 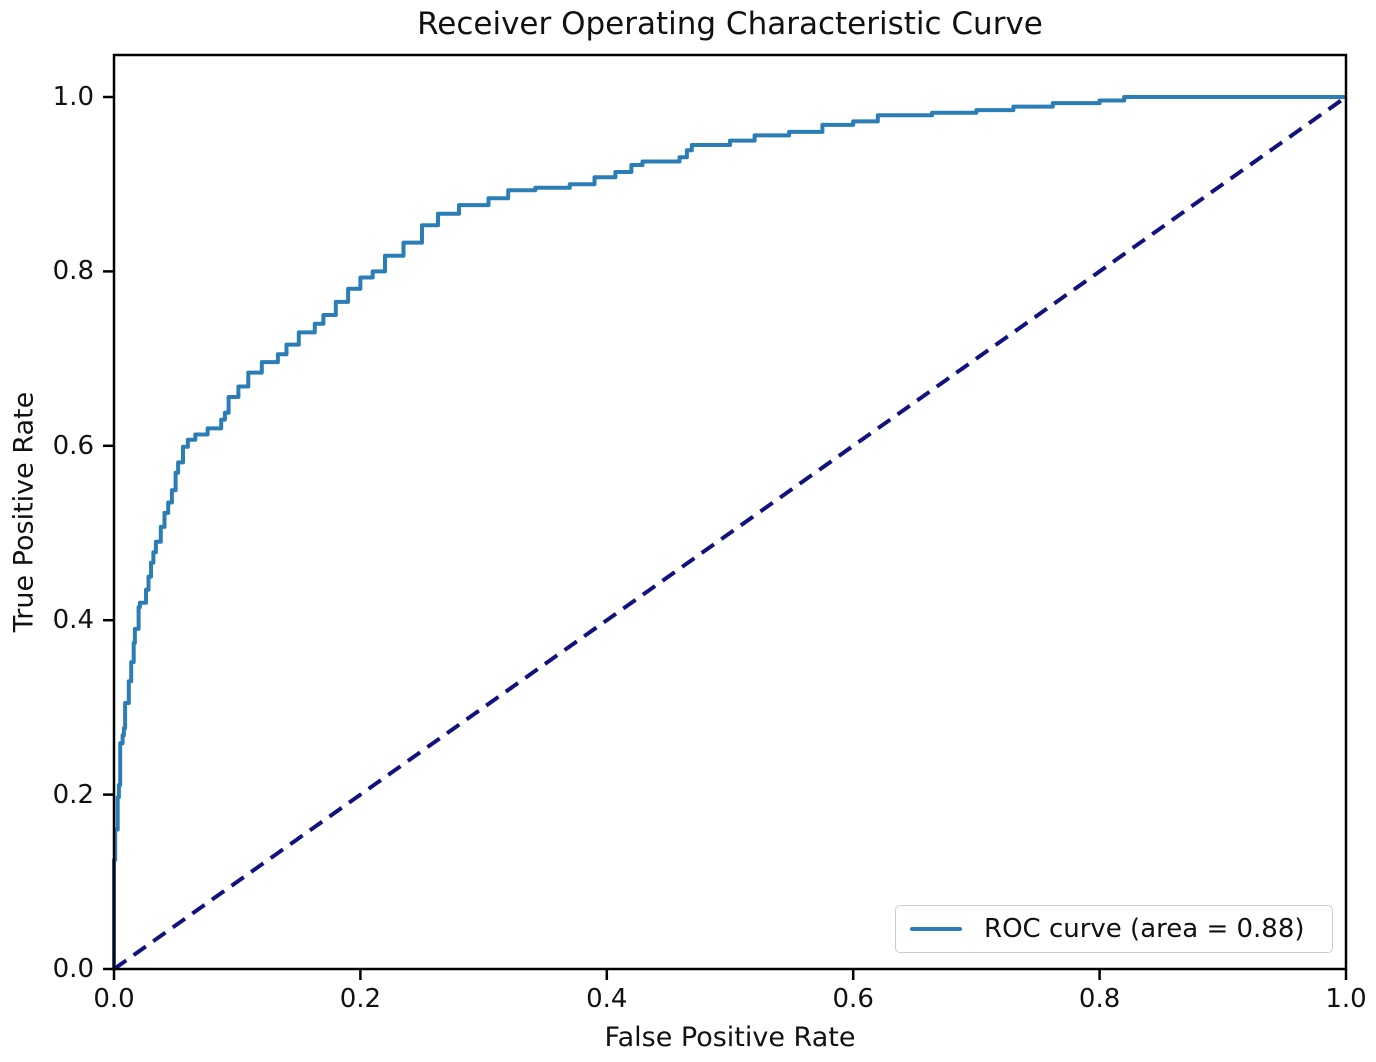 I want to click on x-tick-label: 0.2, so click(x=360, y=999).